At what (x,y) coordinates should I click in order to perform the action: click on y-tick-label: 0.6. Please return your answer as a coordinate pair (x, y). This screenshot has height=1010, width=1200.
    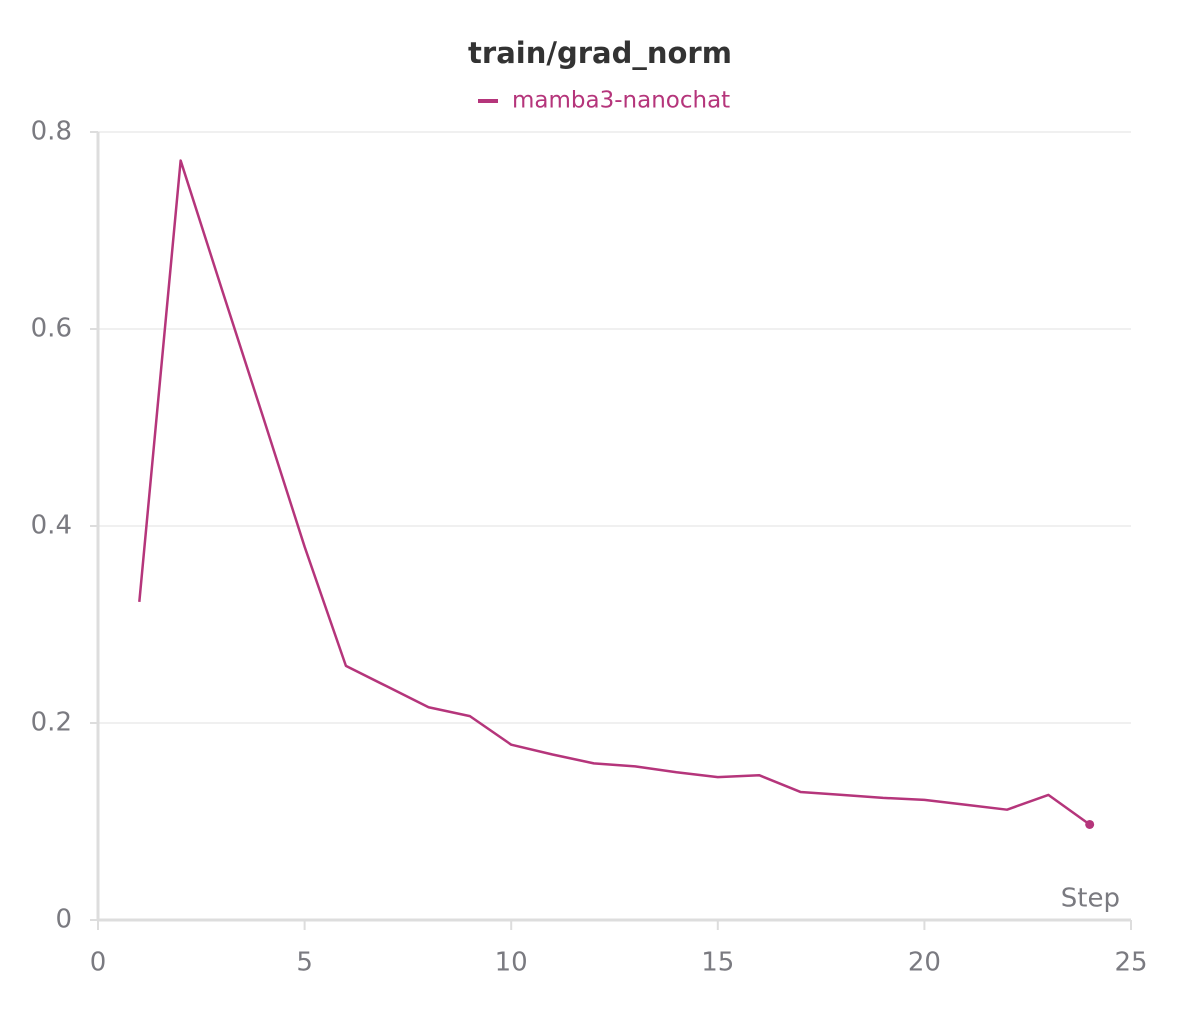
    Looking at the image, I should click on (51, 329).